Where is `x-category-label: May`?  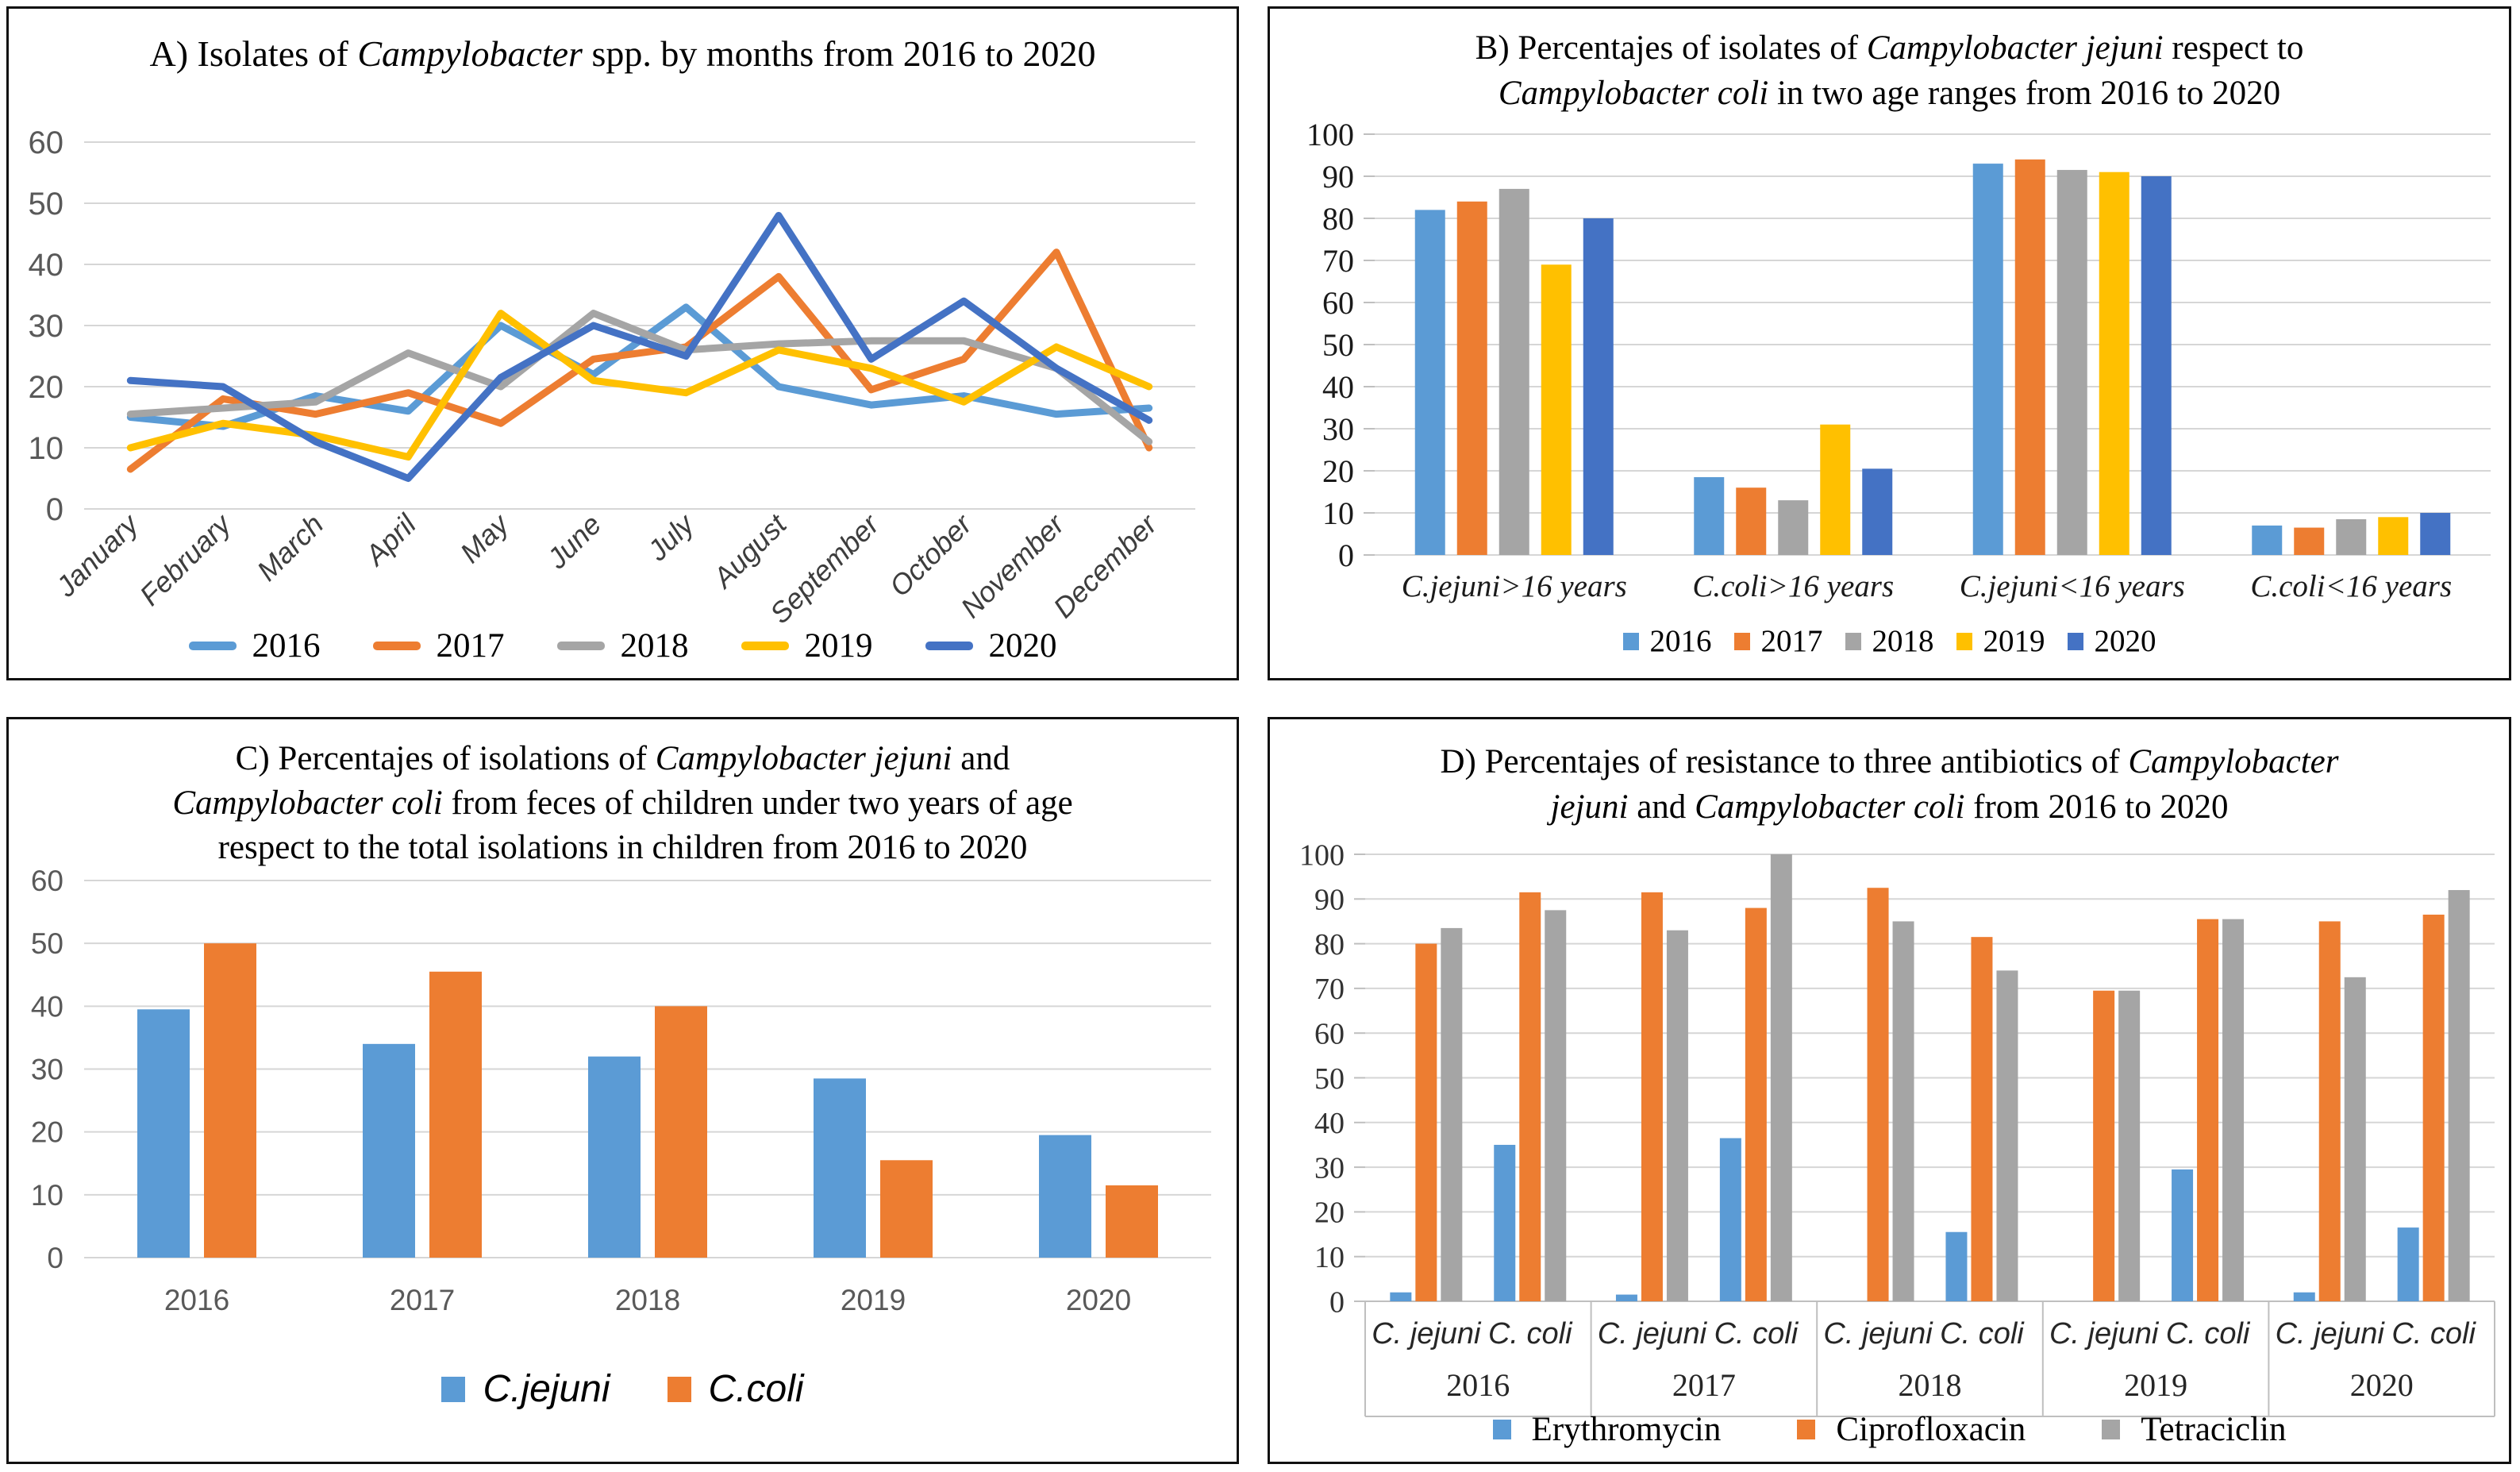
x-category-label: May is located at coordinates (485, 537).